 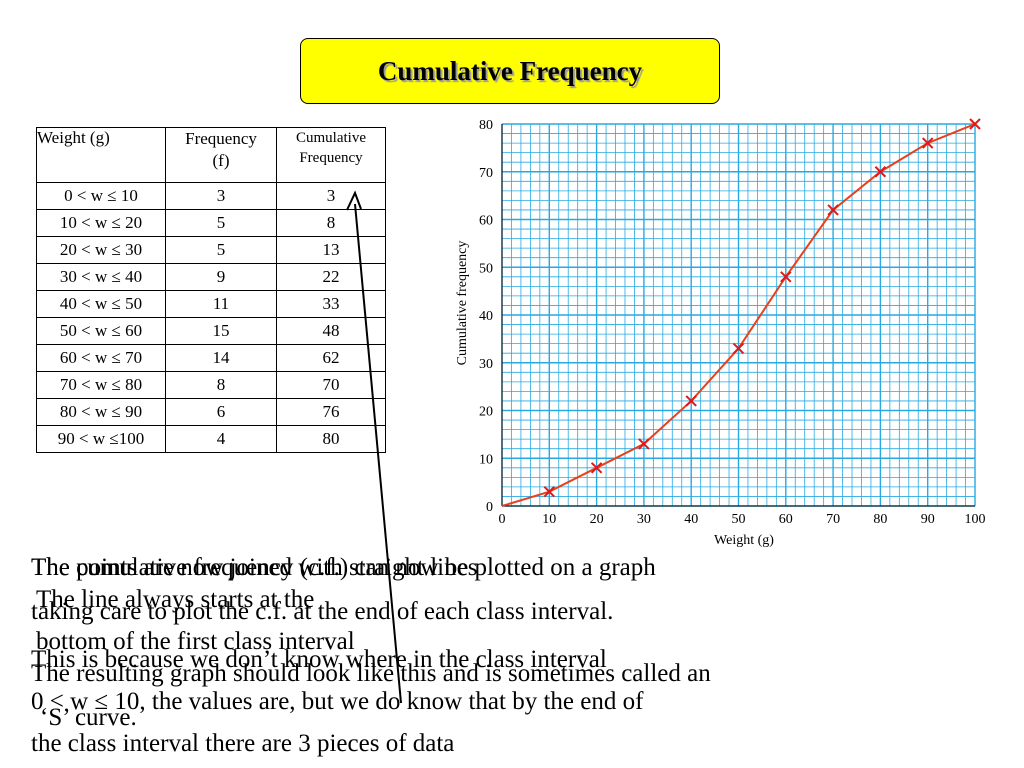 What do you see at coordinates (221, 160) in the screenshot?
I see `frequency-header-symbol: (f)` at bounding box center [221, 160].